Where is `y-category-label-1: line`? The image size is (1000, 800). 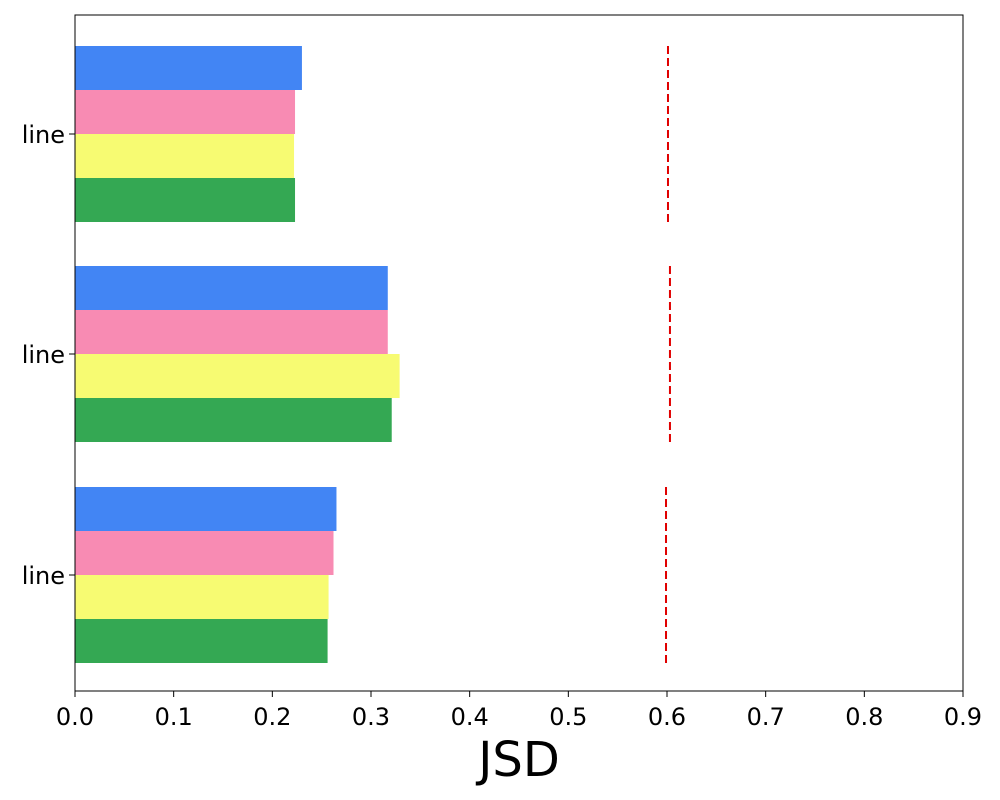
y-category-label-1: line is located at coordinates (43, 355).